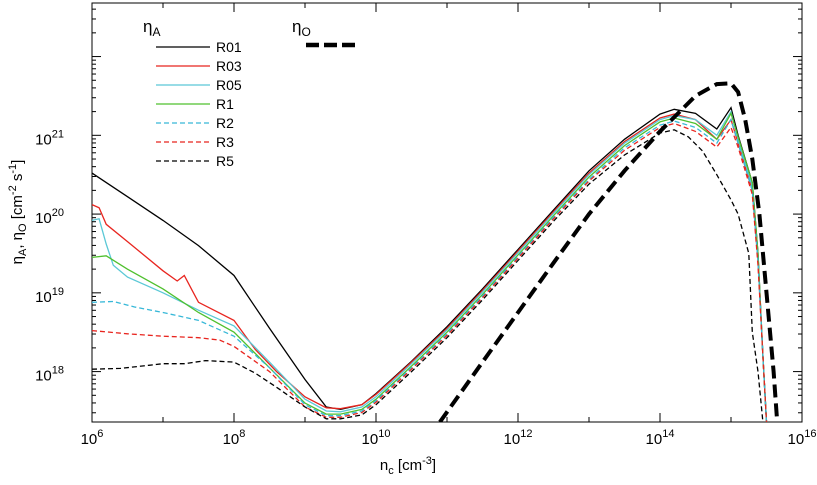 This screenshot has height=485, width=817. What do you see at coordinates (18, 212) in the screenshot?
I see `y-axis-title: ηA, ηO [cm-2 s-1]` at bounding box center [18, 212].